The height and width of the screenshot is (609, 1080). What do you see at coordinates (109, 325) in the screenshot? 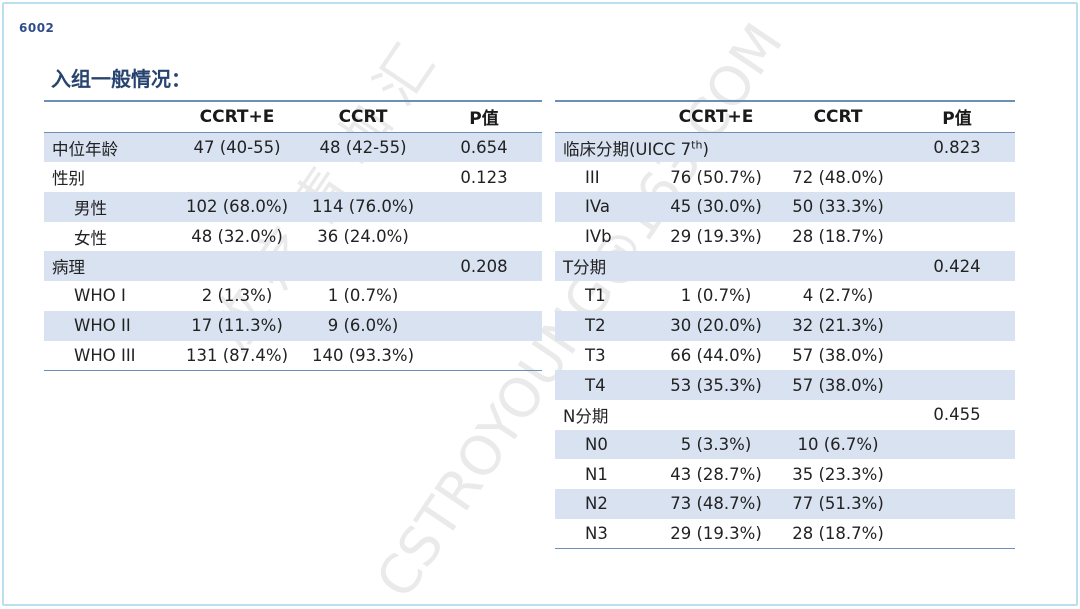
I see `row-label: WHO II` at bounding box center [109, 325].